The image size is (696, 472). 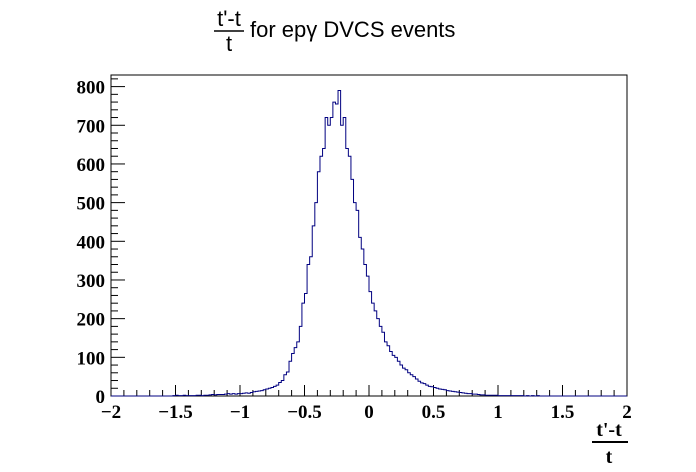 What do you see at coordinates (369, 412) in the screenshot?
I see `x-tick-label: 0` at bounding box center [369, 412].